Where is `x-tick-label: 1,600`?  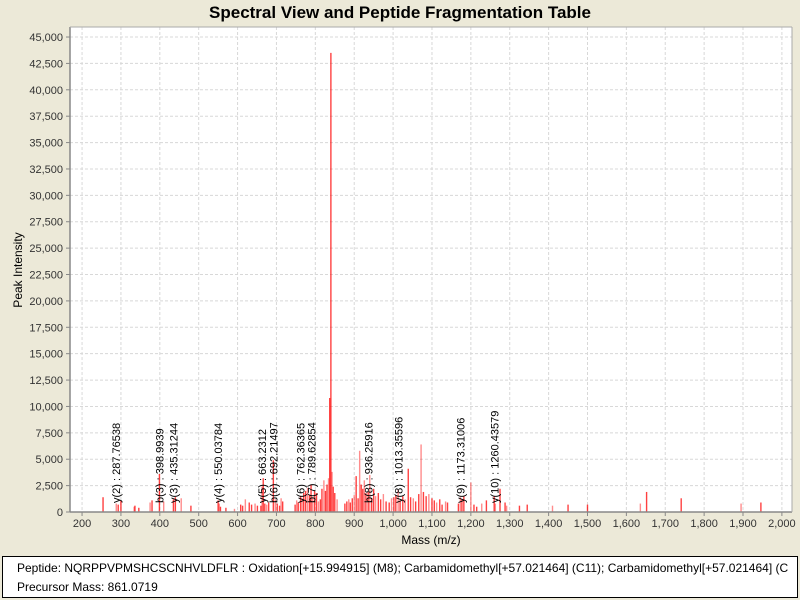
x-tick-label: 1,600 is located at coordinates (627, 524).